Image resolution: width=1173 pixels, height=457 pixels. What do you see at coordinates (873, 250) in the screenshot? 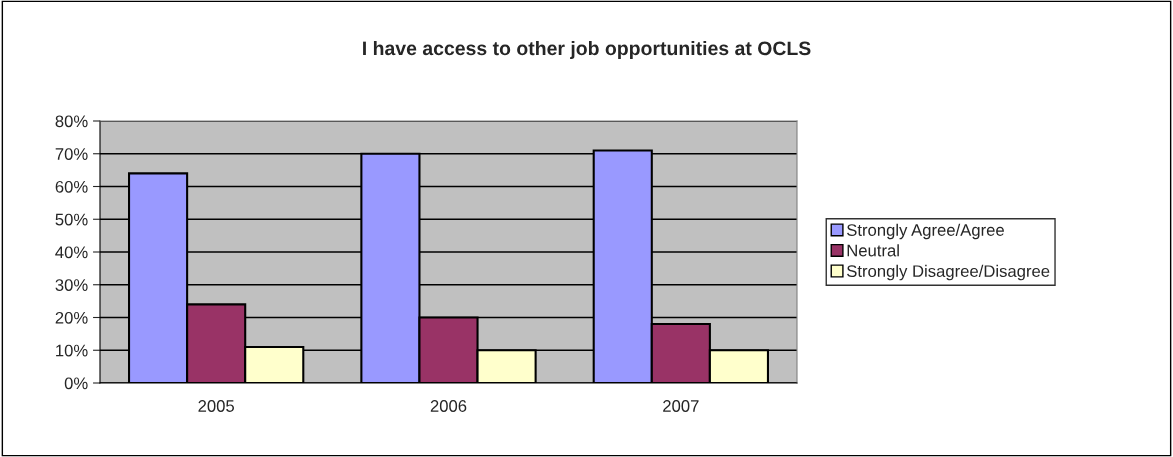
I see `legend-label: Neutral` at bounding box center [873, 250].